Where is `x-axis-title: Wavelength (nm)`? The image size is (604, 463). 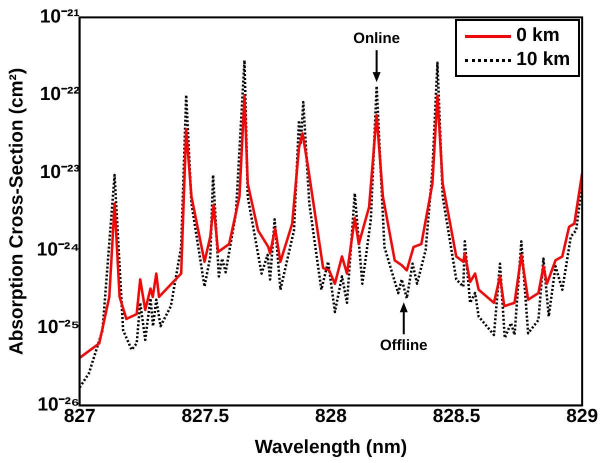 x-axis-title: Wavelength (nm) is located at coordinates (331, 447).